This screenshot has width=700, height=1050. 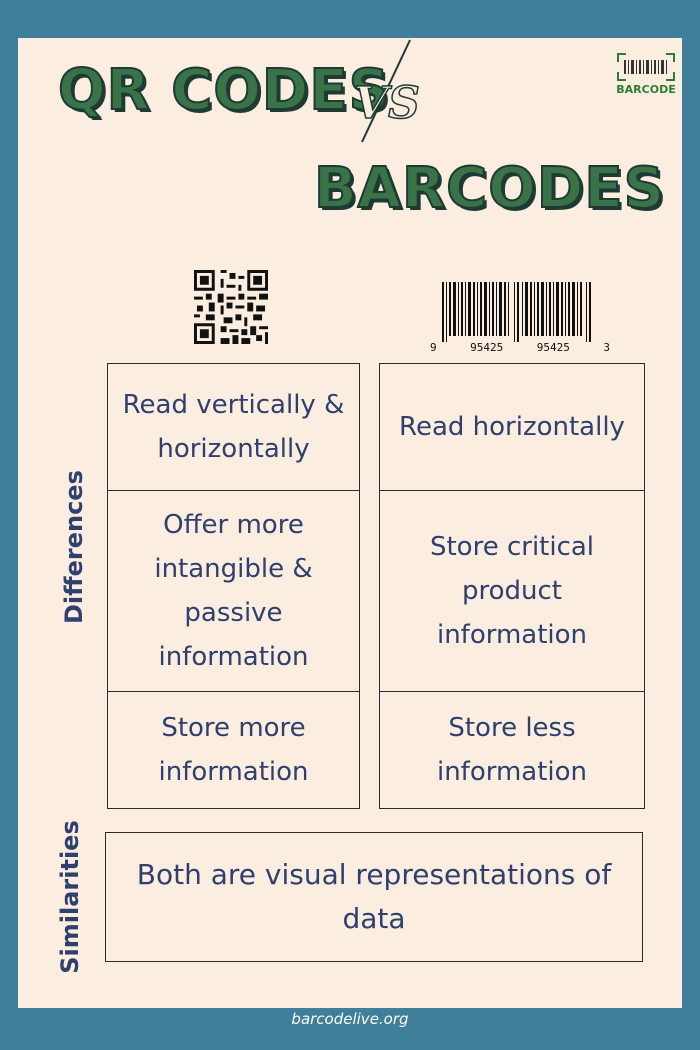 I want to click on qr-diff-1: Read vertically & horizontally, so click(x=233, y=426).